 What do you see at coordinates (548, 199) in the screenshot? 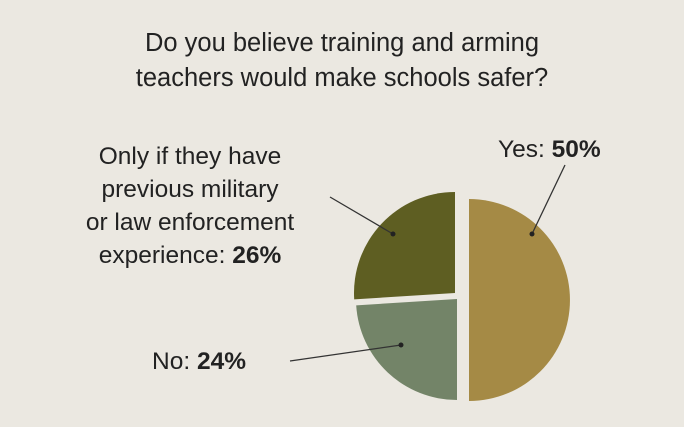
I see `slice-yes-leader-line` at bounding box center [548, 199].